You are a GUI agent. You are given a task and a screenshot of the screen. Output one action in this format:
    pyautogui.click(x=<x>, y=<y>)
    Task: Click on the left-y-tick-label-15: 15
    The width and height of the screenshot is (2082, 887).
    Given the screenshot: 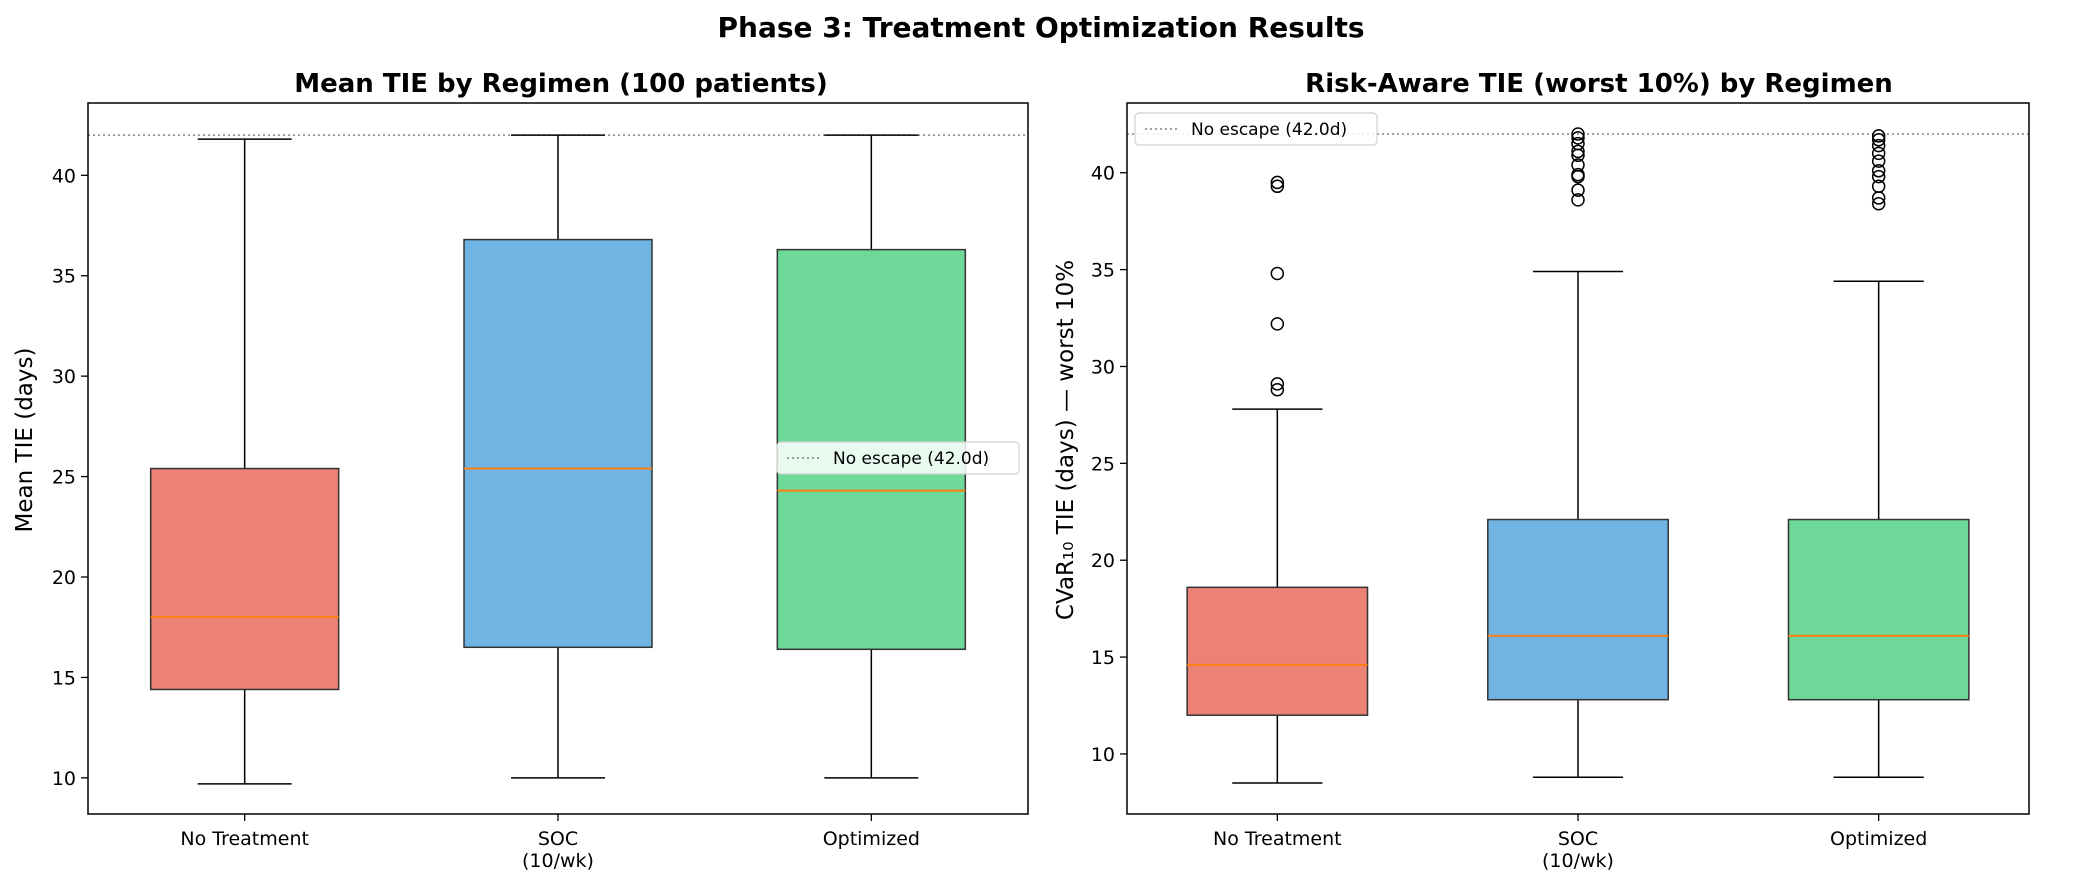 What is the action you would take?
    pyautogui.click(x=64, y=678)
    